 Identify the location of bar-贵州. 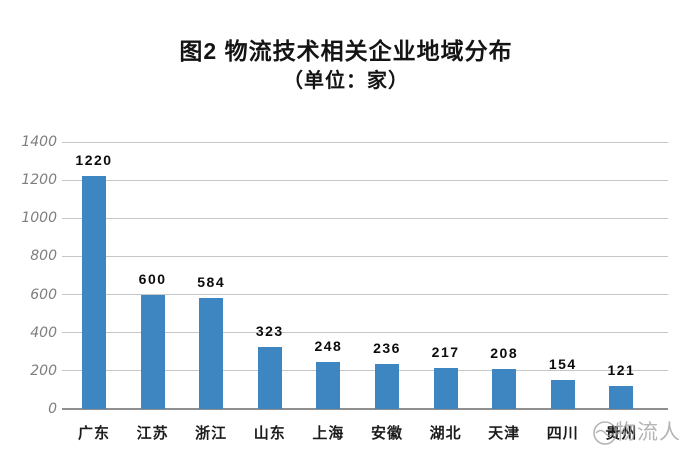
(621, 397).